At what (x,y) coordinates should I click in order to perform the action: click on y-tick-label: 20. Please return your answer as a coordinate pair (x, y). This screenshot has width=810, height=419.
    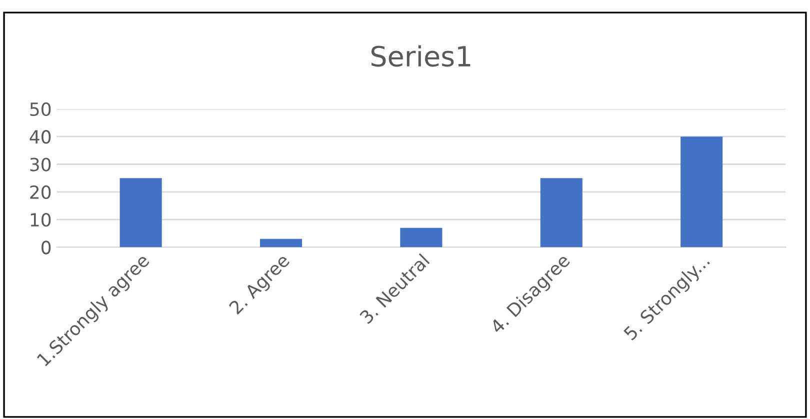
    Looking at the image, I should click on (40, 192).